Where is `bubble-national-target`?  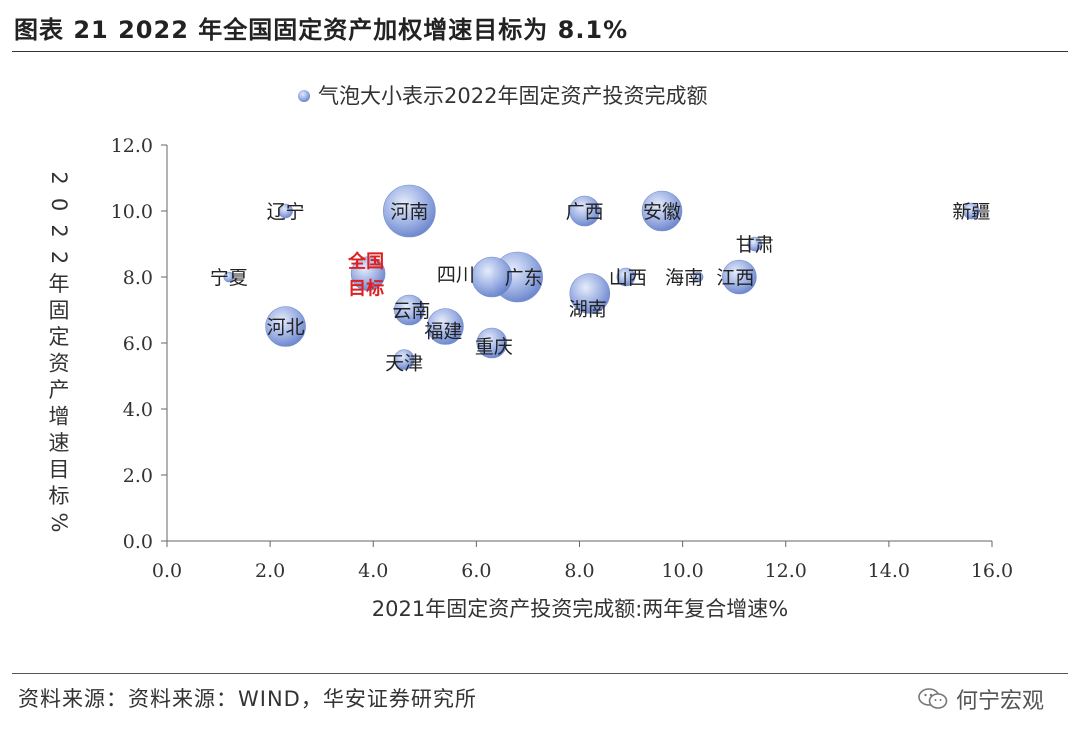 bubble-national-target is located at coordinates (368, 273).